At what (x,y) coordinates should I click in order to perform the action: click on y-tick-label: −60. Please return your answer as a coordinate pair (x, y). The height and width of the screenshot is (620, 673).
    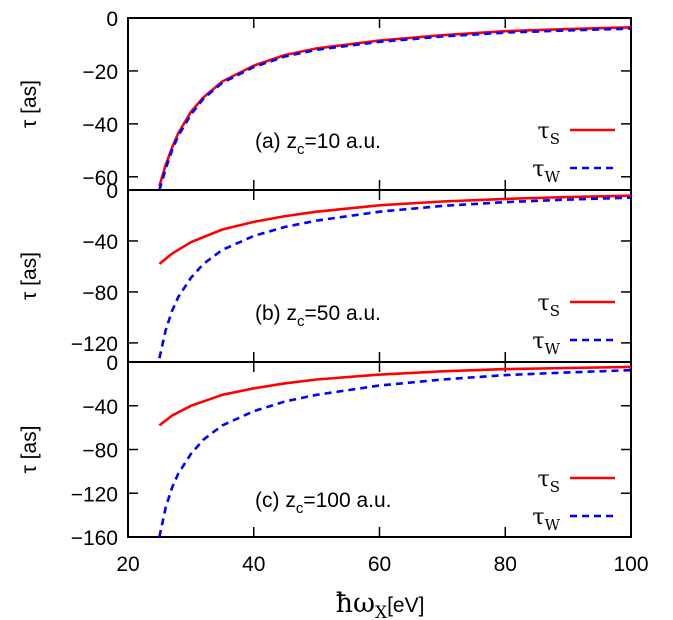
    Looking at the image, I should click on (100, 178).